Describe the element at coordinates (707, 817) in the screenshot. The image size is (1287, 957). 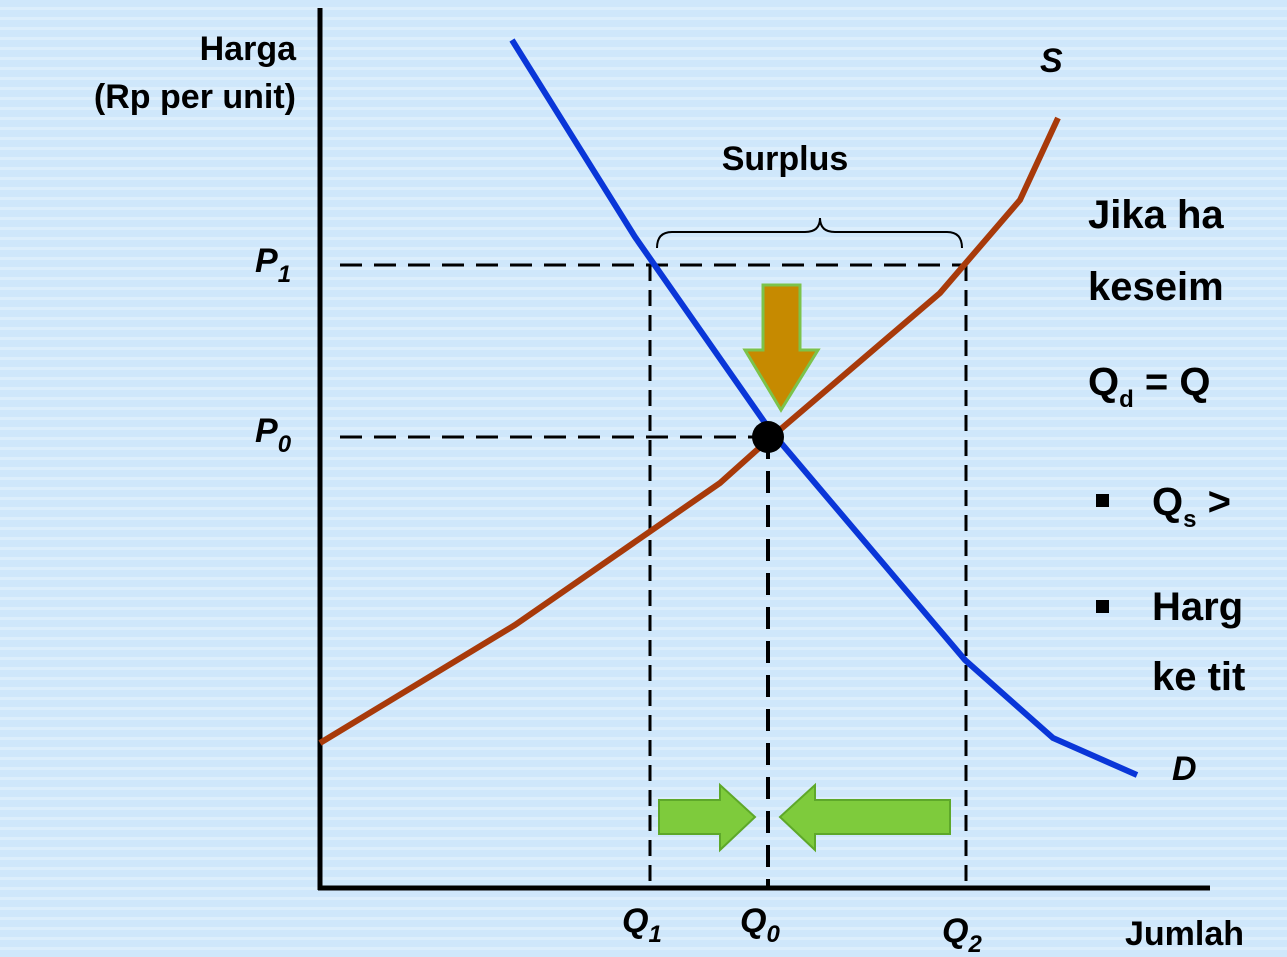
I see `q1-right-arrow` at that location.